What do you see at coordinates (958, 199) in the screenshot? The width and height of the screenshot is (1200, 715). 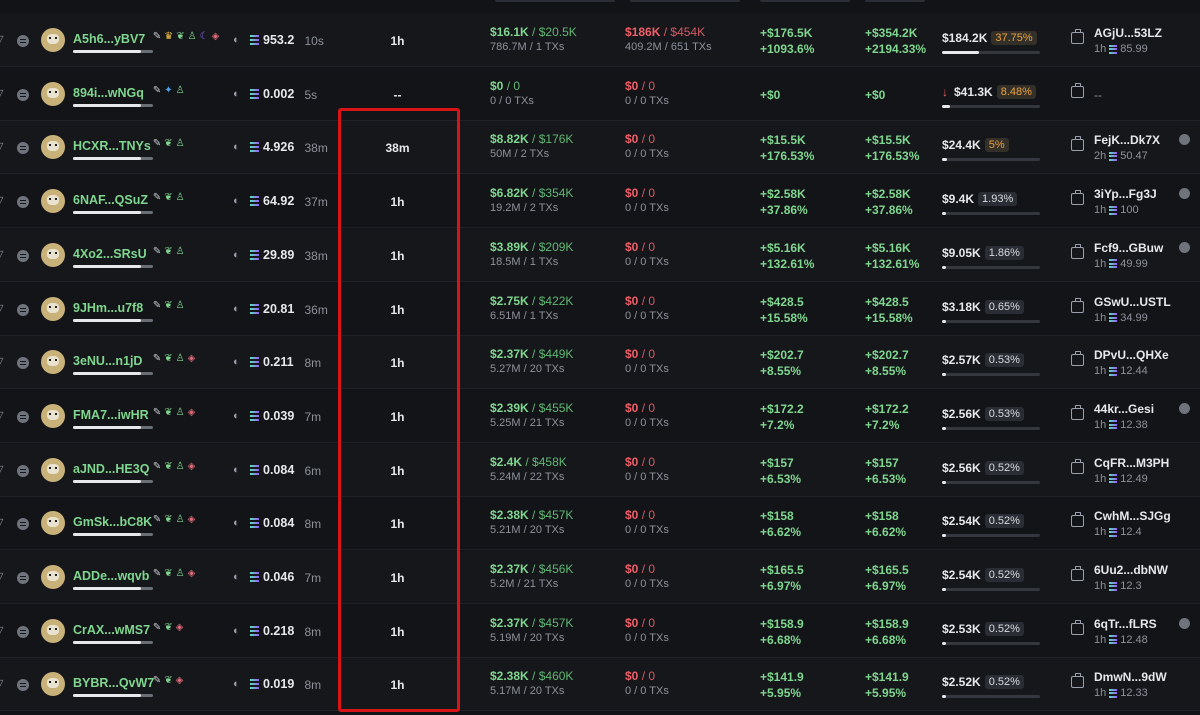 I see `holding-value: $9.4K` at bounding box center [958, 199].